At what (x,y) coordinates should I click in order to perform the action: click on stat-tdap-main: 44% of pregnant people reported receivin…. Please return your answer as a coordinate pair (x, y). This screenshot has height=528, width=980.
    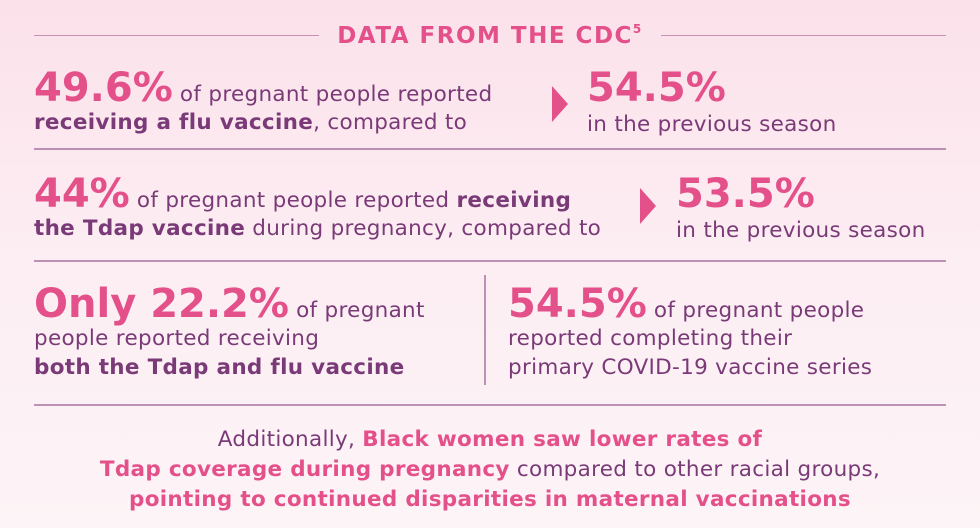
    Looking at the image, I should click on (329, 207).